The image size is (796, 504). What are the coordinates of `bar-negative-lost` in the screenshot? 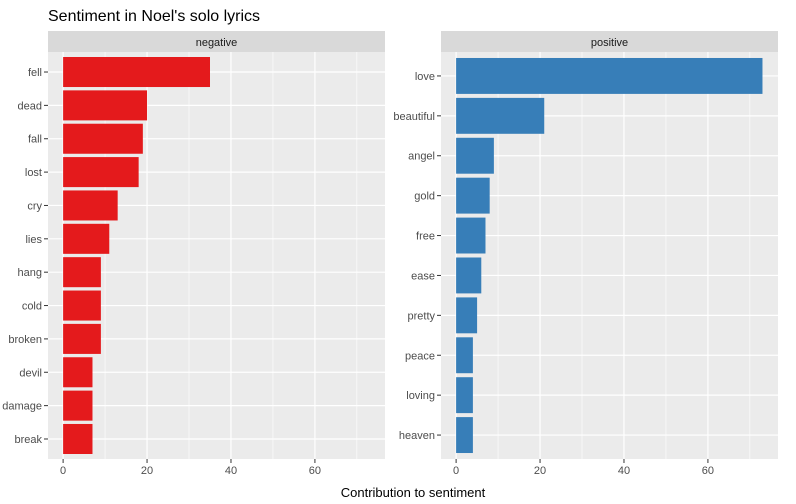 It's located at (101, 172).